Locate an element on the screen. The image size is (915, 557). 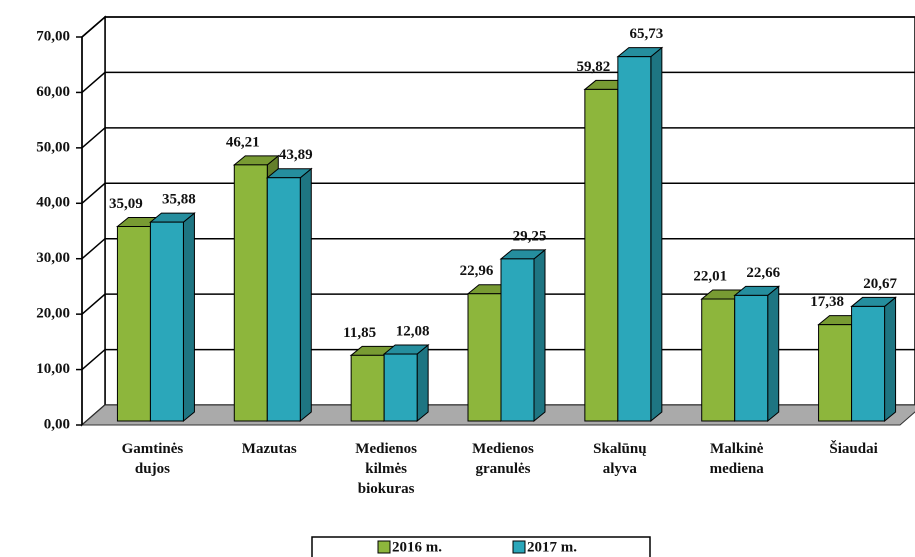
value-label: 59,82 is located at coordinates (593, 67).